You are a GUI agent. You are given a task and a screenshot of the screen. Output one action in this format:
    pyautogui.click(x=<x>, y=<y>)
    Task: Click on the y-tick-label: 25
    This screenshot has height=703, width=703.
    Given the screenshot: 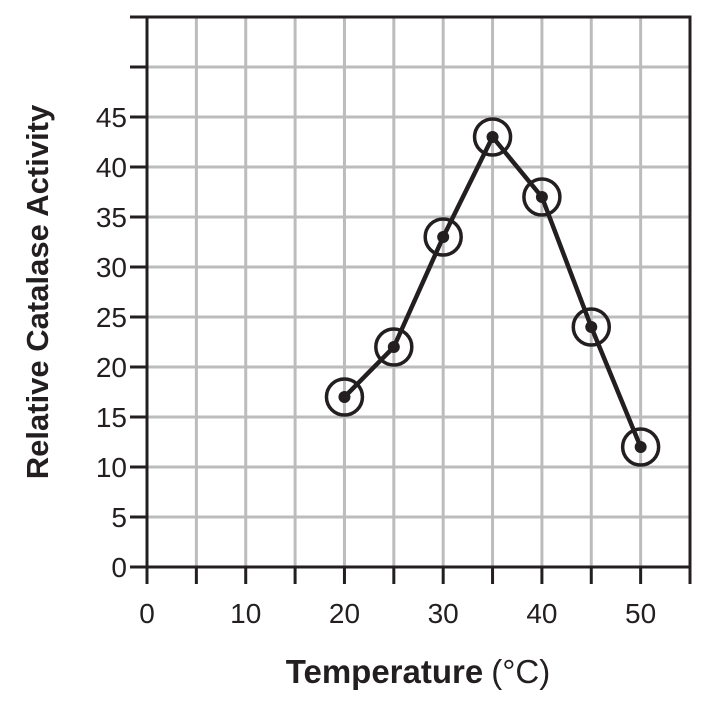 What is the action you would take?
    pyautogui.click(x=111, y=317)
    